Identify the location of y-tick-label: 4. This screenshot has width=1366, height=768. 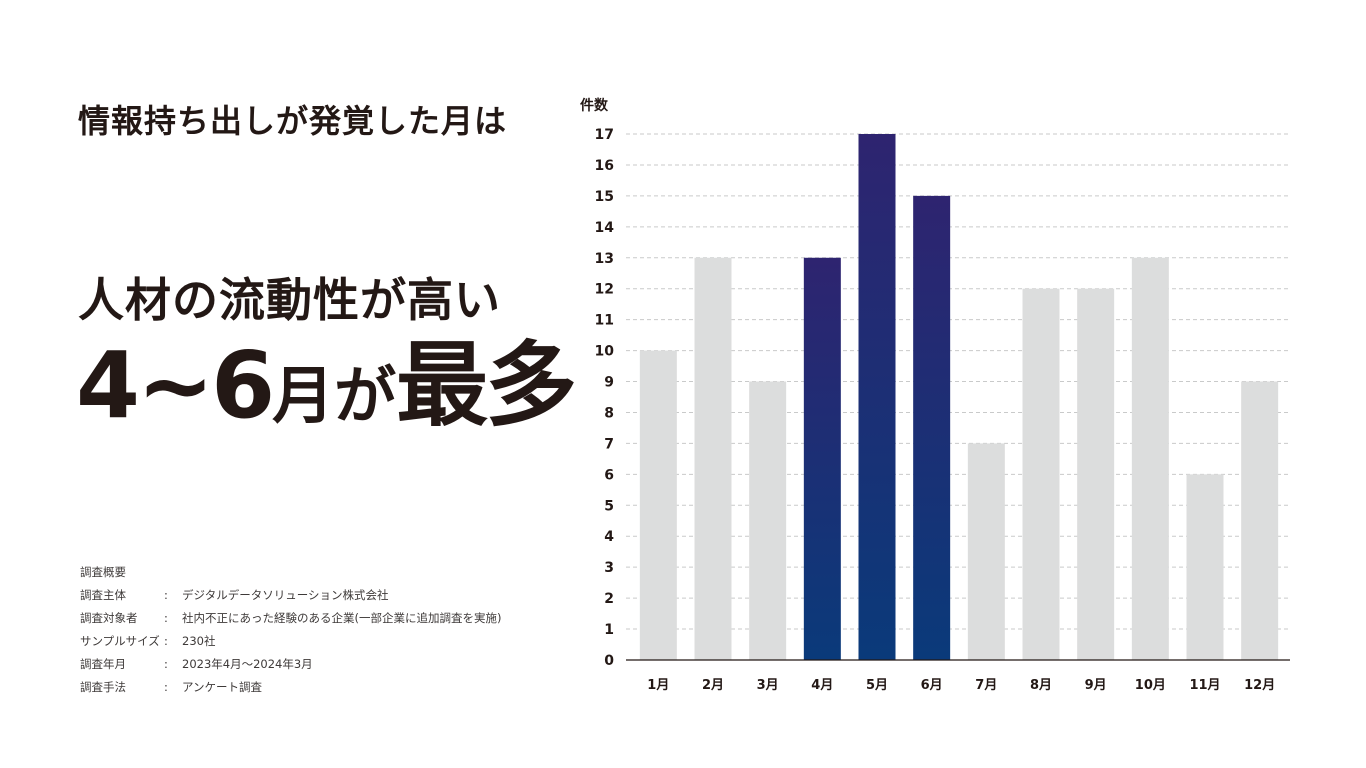
(609, 537).